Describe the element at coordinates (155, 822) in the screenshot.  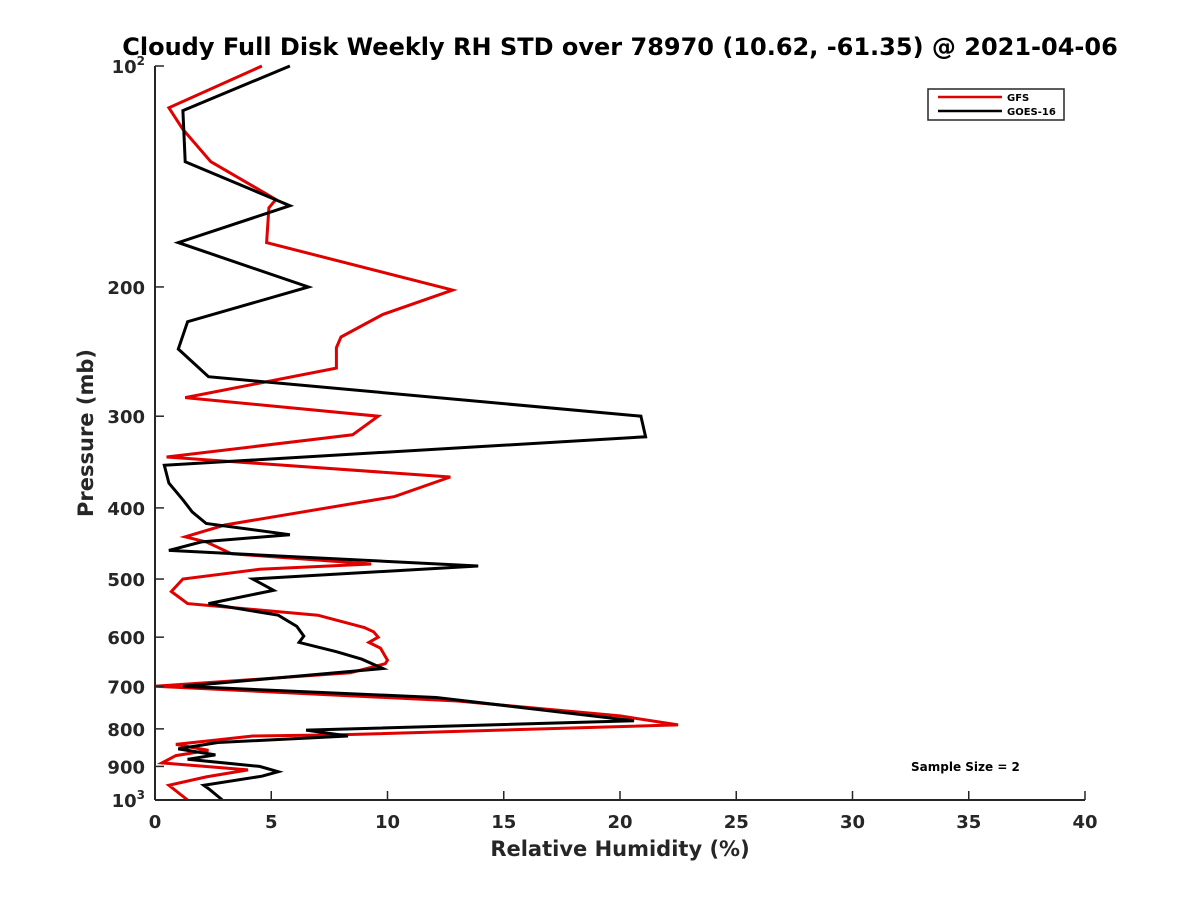
I see `x-tick-label: 0` at that location.